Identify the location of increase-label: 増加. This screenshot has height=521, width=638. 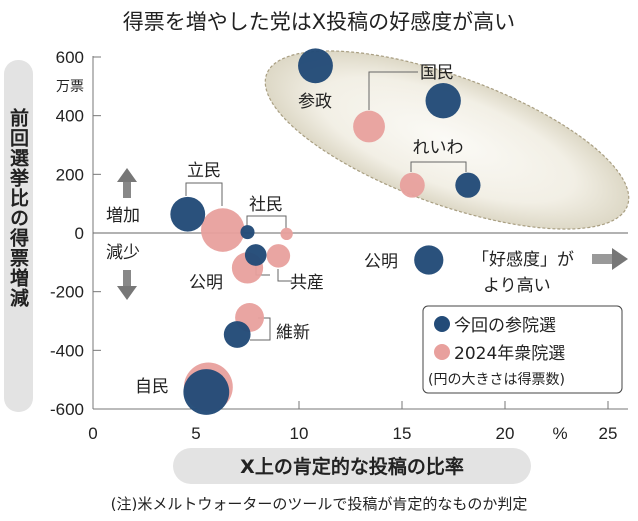
(123, 216).